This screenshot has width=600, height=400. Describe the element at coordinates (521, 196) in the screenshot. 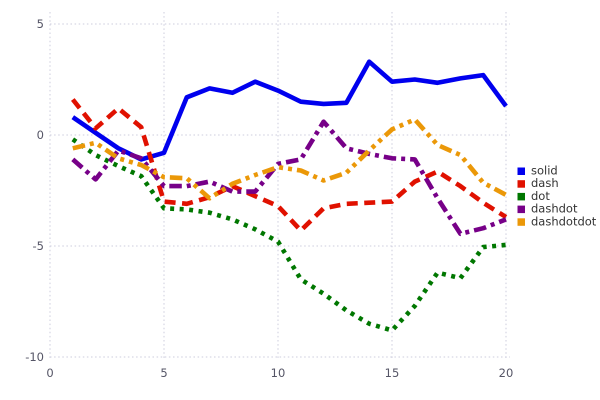

I see `legend-swatch-dot` at that location.